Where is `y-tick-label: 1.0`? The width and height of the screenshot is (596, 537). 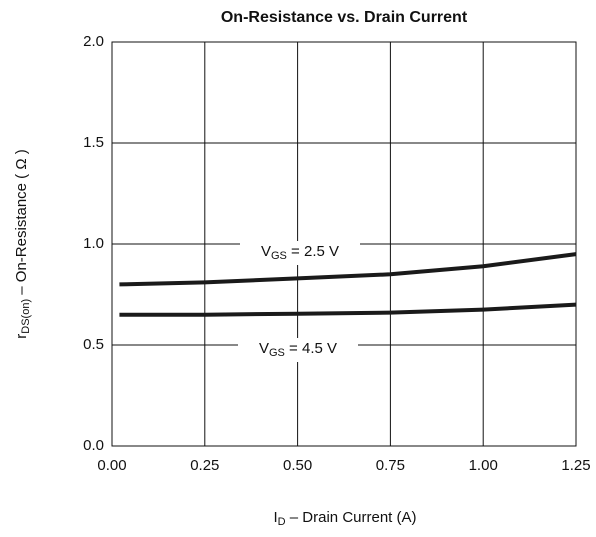 y-tick-label: 1.0 is located at coordinates (93, 243).